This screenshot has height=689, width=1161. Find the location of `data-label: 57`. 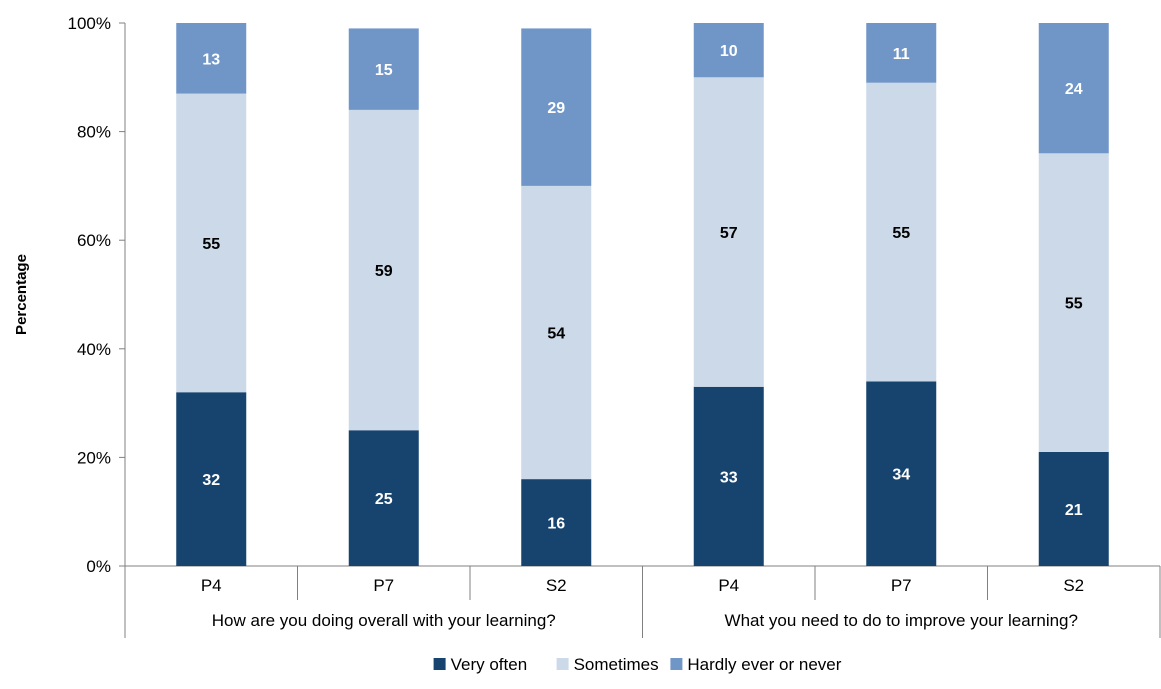

data-label: 57 is located at coordinates (729, 233).